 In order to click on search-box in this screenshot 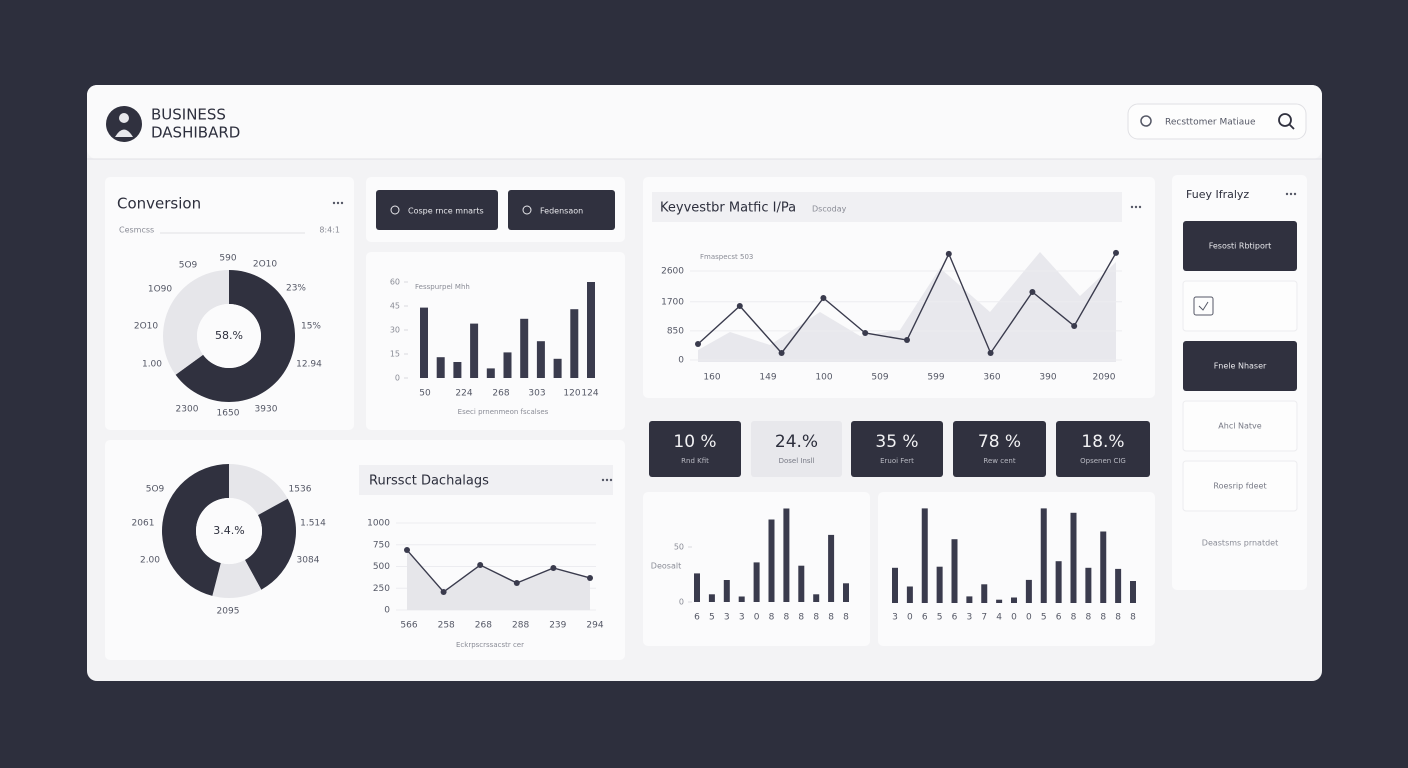, I will do `click(1217, 121)`.